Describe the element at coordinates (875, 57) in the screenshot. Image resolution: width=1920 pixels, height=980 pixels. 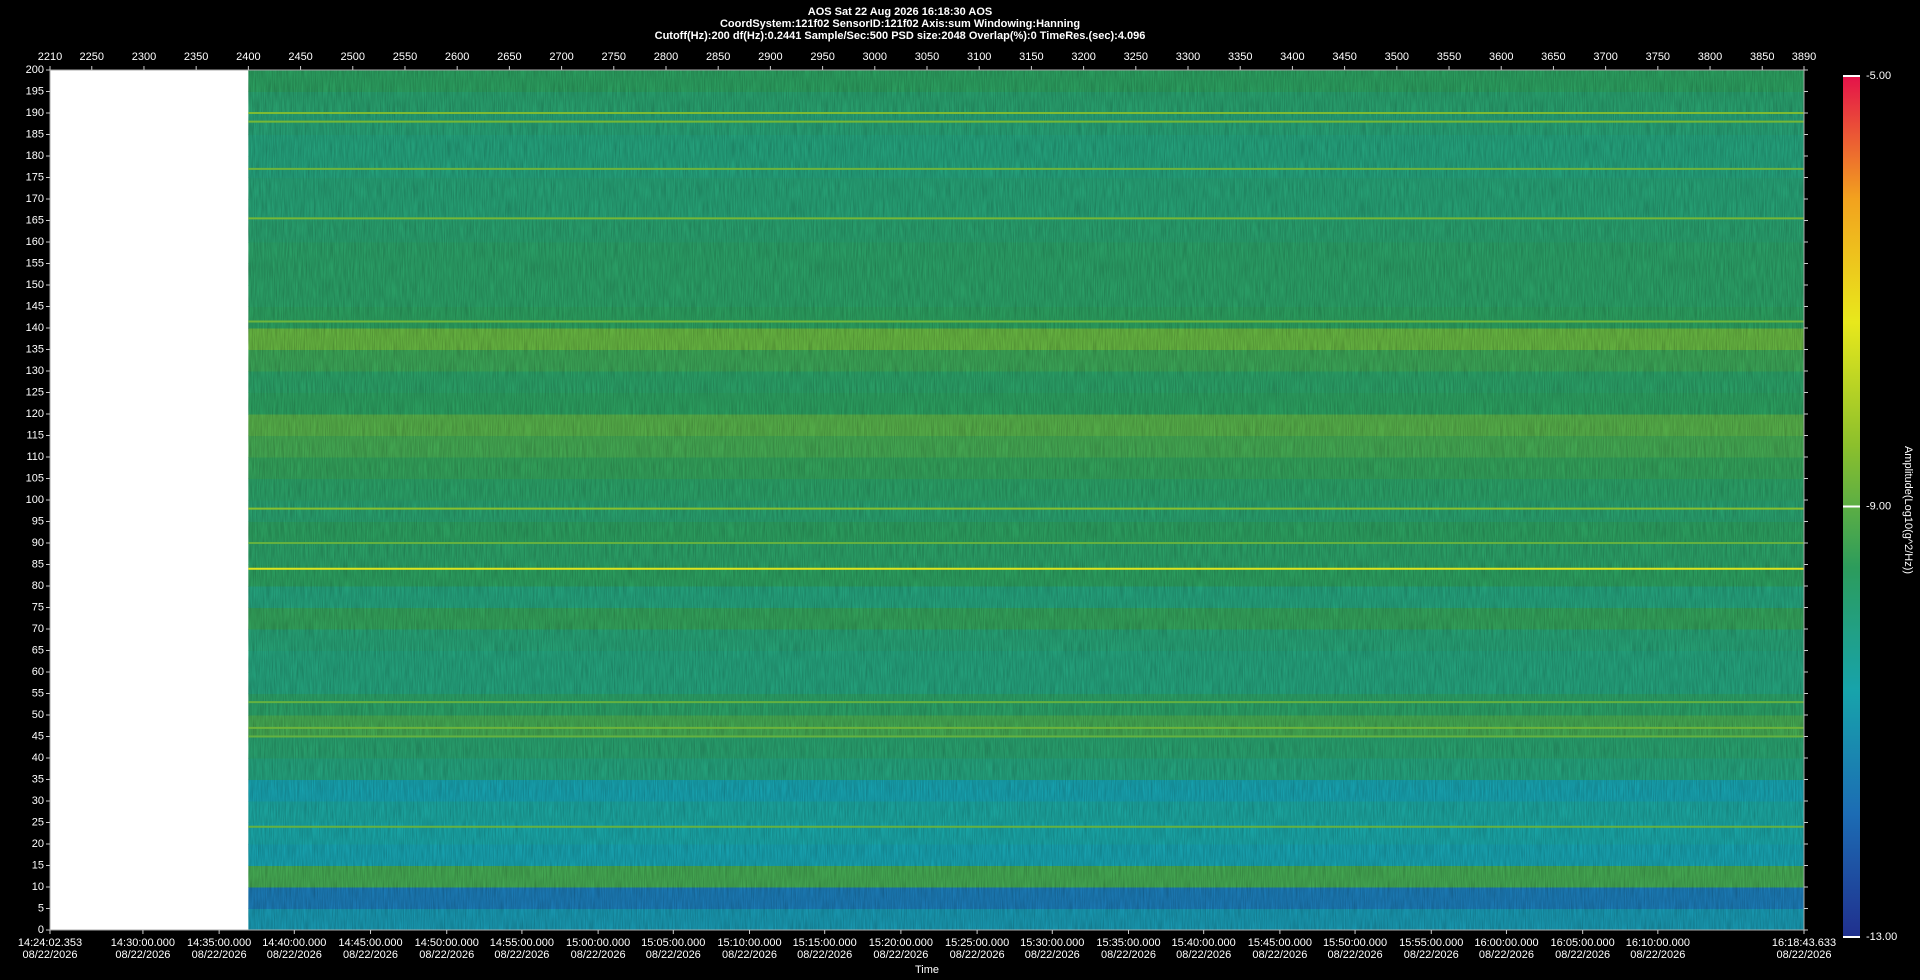
I see `x-tick-label: 3000` at that location.